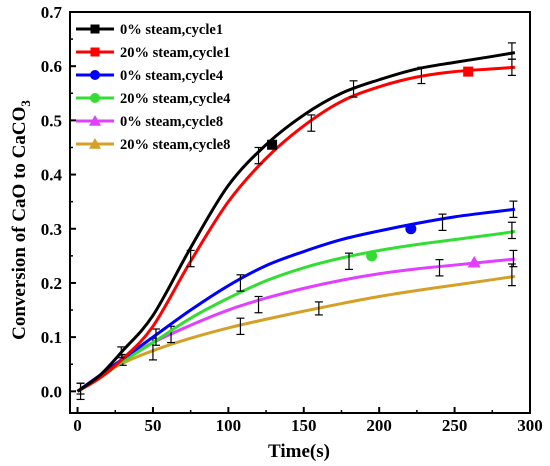 This screenshot has width=550, height=466. I want to click on y-tick-label: 0.0, so click(51, 391).